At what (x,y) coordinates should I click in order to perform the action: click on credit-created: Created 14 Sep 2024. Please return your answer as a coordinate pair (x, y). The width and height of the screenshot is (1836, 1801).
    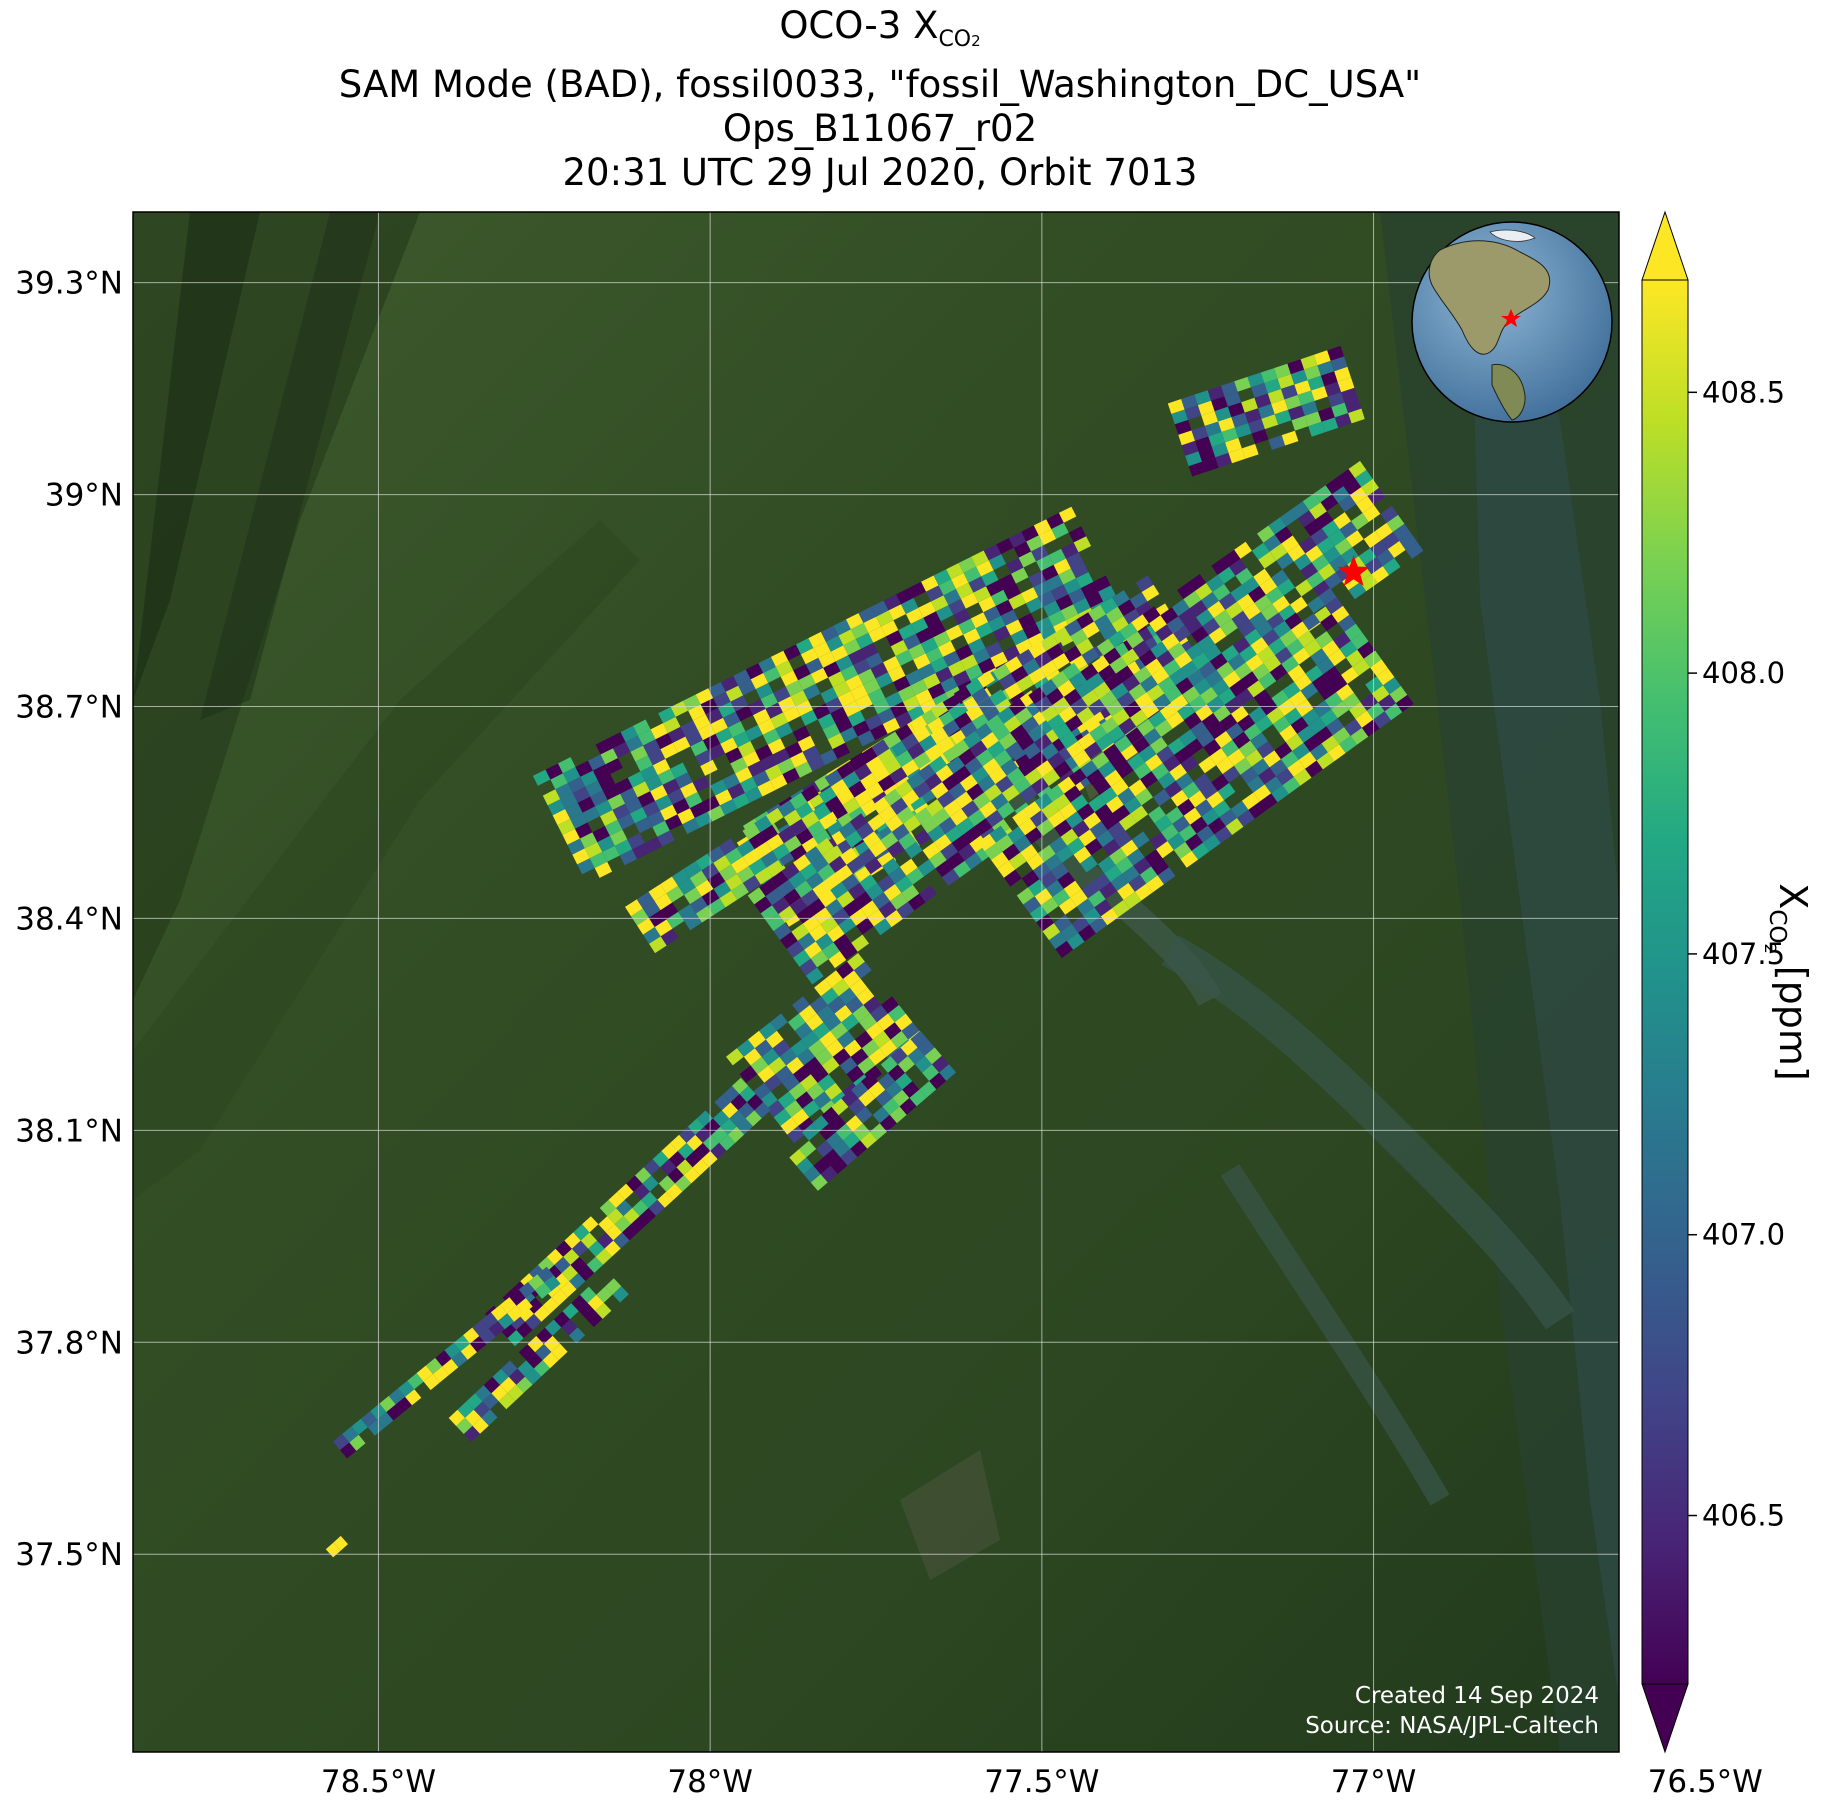
    Looking at the image, I should click on (1477, 1696).